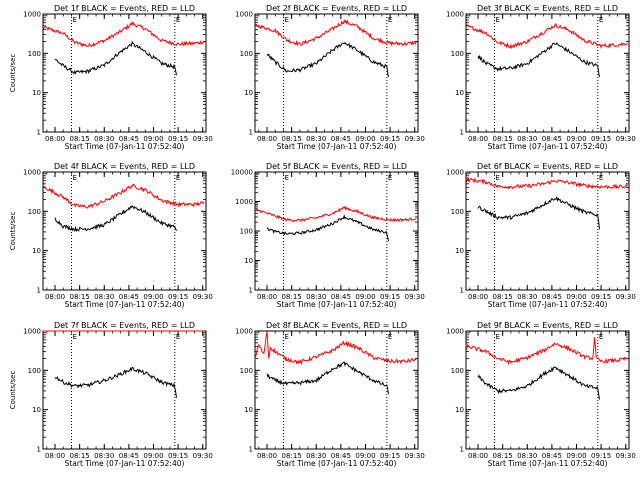 Image resolution: width=640 pixels, height=480 pixels. What do you see at coordinates (124, 166) in the screenshot?
I see `panel-title: Det 4f BLACK = Events, RED = LLD` at bounding box center [124, 166].